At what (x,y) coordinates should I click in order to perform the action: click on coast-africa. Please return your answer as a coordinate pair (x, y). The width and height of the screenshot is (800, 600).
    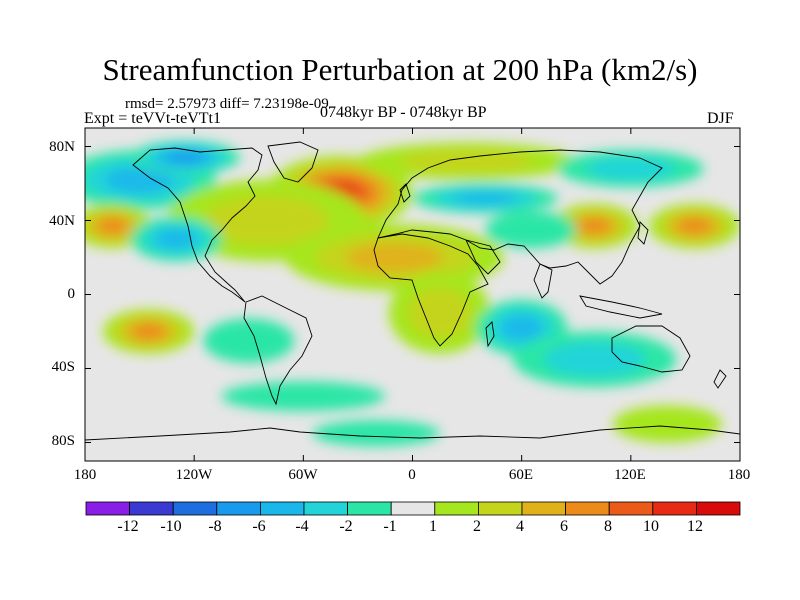
    Looking at the image, I should click on (431, 290).